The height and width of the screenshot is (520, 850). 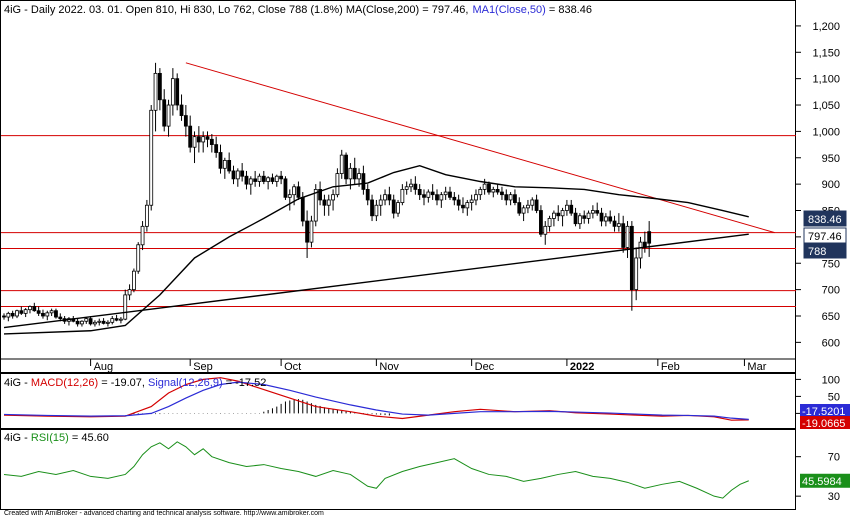 I want to click on macd-title-value: = -19.07,, so click(x=123, y=383).